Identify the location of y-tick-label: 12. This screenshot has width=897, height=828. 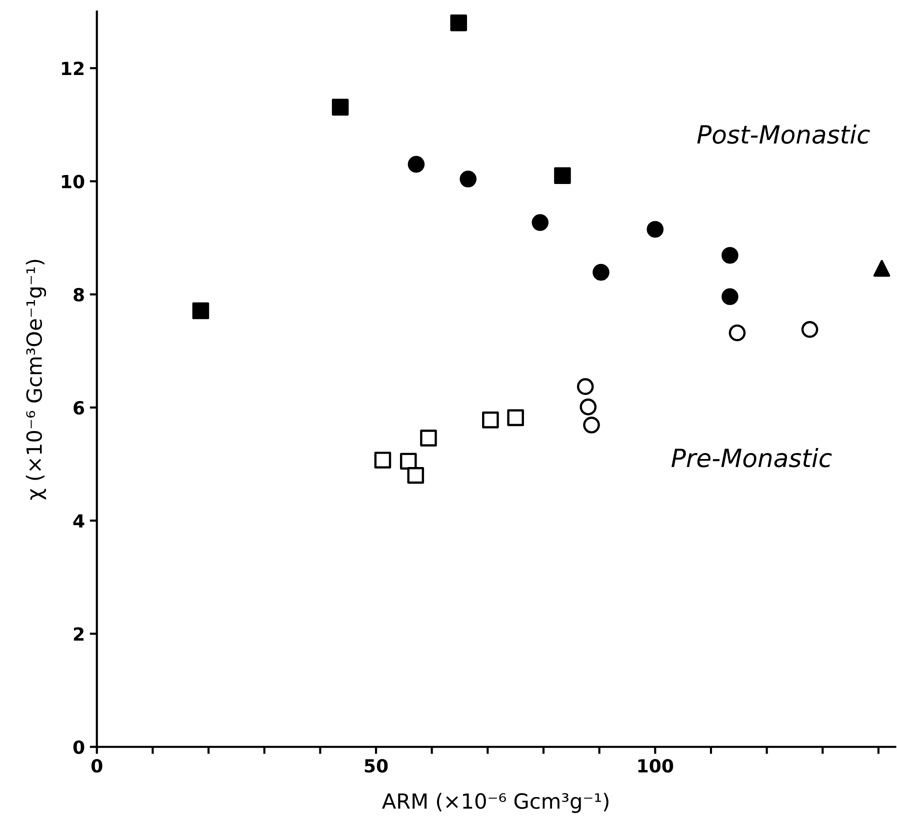
(73, 69).